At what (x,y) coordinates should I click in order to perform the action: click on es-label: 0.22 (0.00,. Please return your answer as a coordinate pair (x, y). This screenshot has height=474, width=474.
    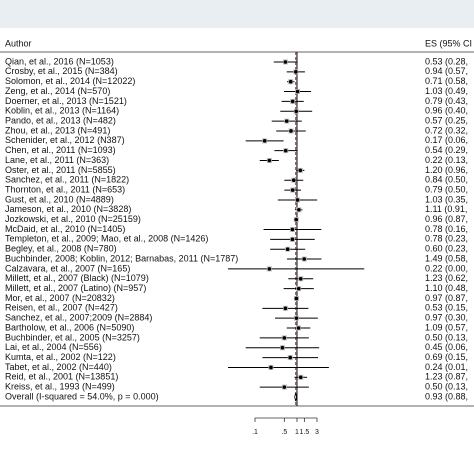
    Looking at the image, I should click on (446, 268).